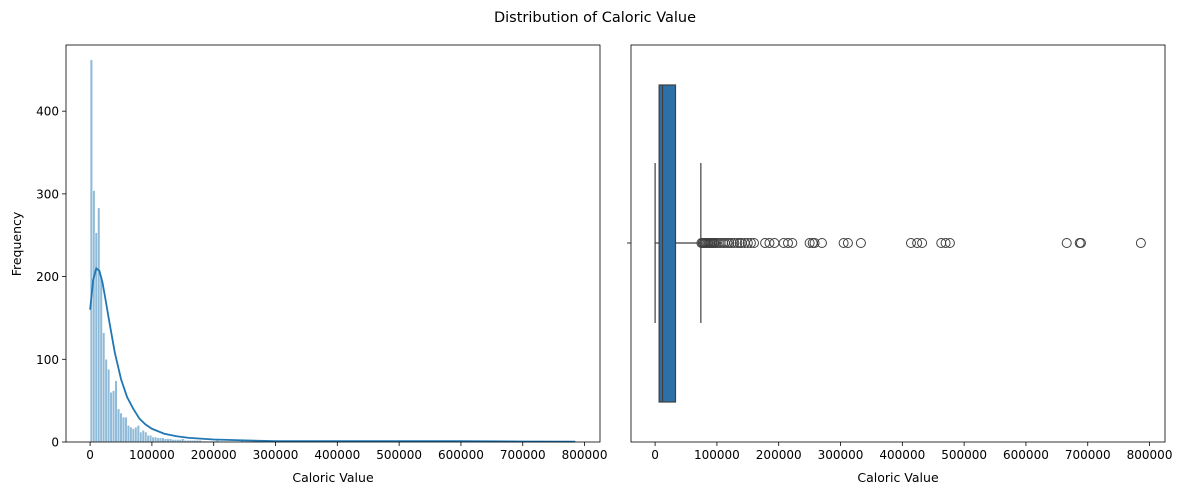 Image resolution: width=1186 pixels, height=495 pixels. I want to click on histogram-y-tick-label: 200, so click(47, 277).